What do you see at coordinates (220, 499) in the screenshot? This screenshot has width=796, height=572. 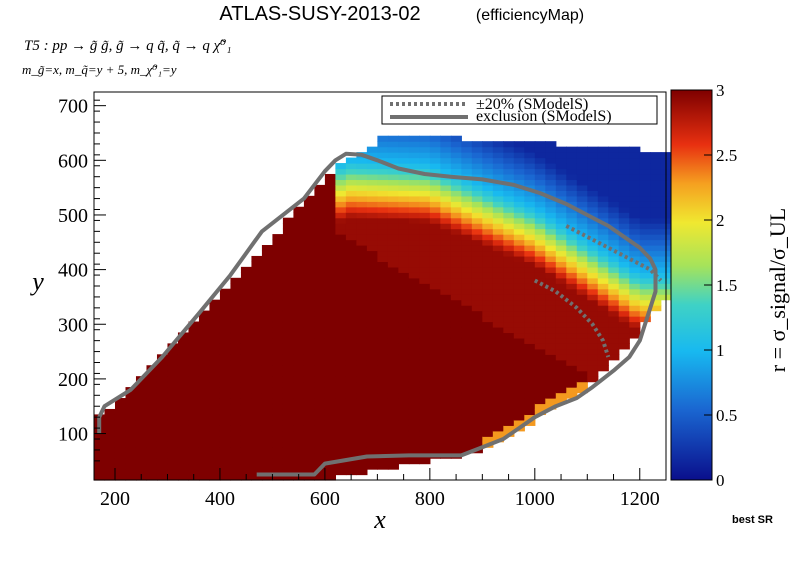 I see `x-tick-label: 400` at bounding box center [220, 499].